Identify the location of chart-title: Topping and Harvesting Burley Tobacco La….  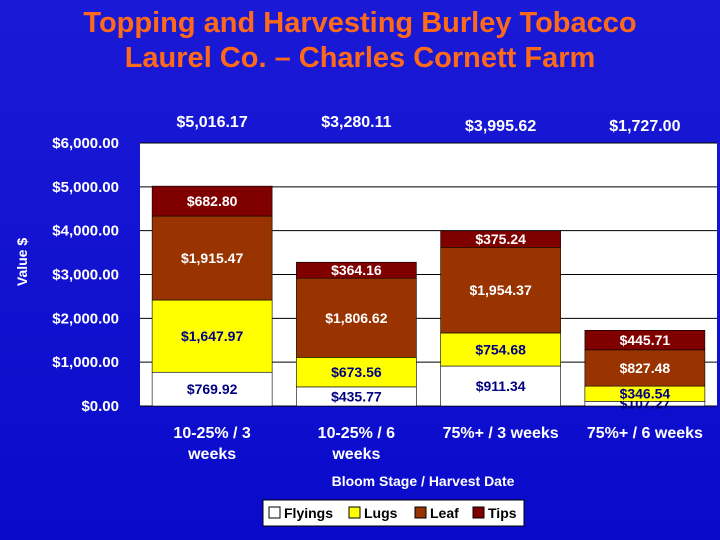
(360, 41).